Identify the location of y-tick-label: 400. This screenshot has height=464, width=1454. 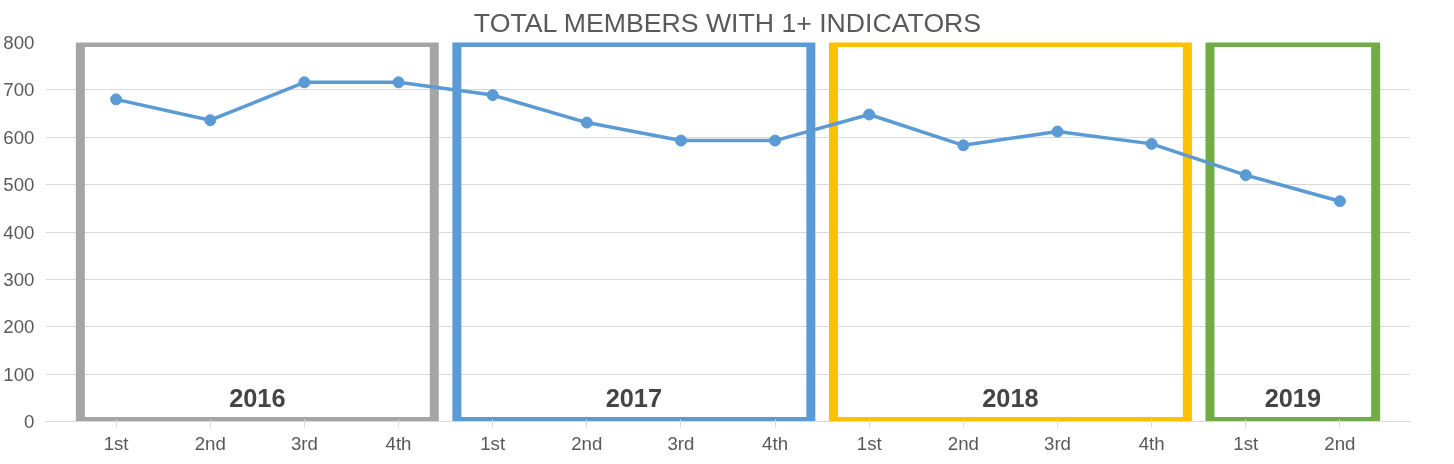
(19, 232).